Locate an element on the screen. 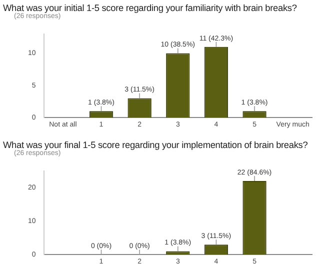  chart-title: What was your initial 1-5 score regarding your familiarity with brain breaks? is located at coordinates (150, 7).